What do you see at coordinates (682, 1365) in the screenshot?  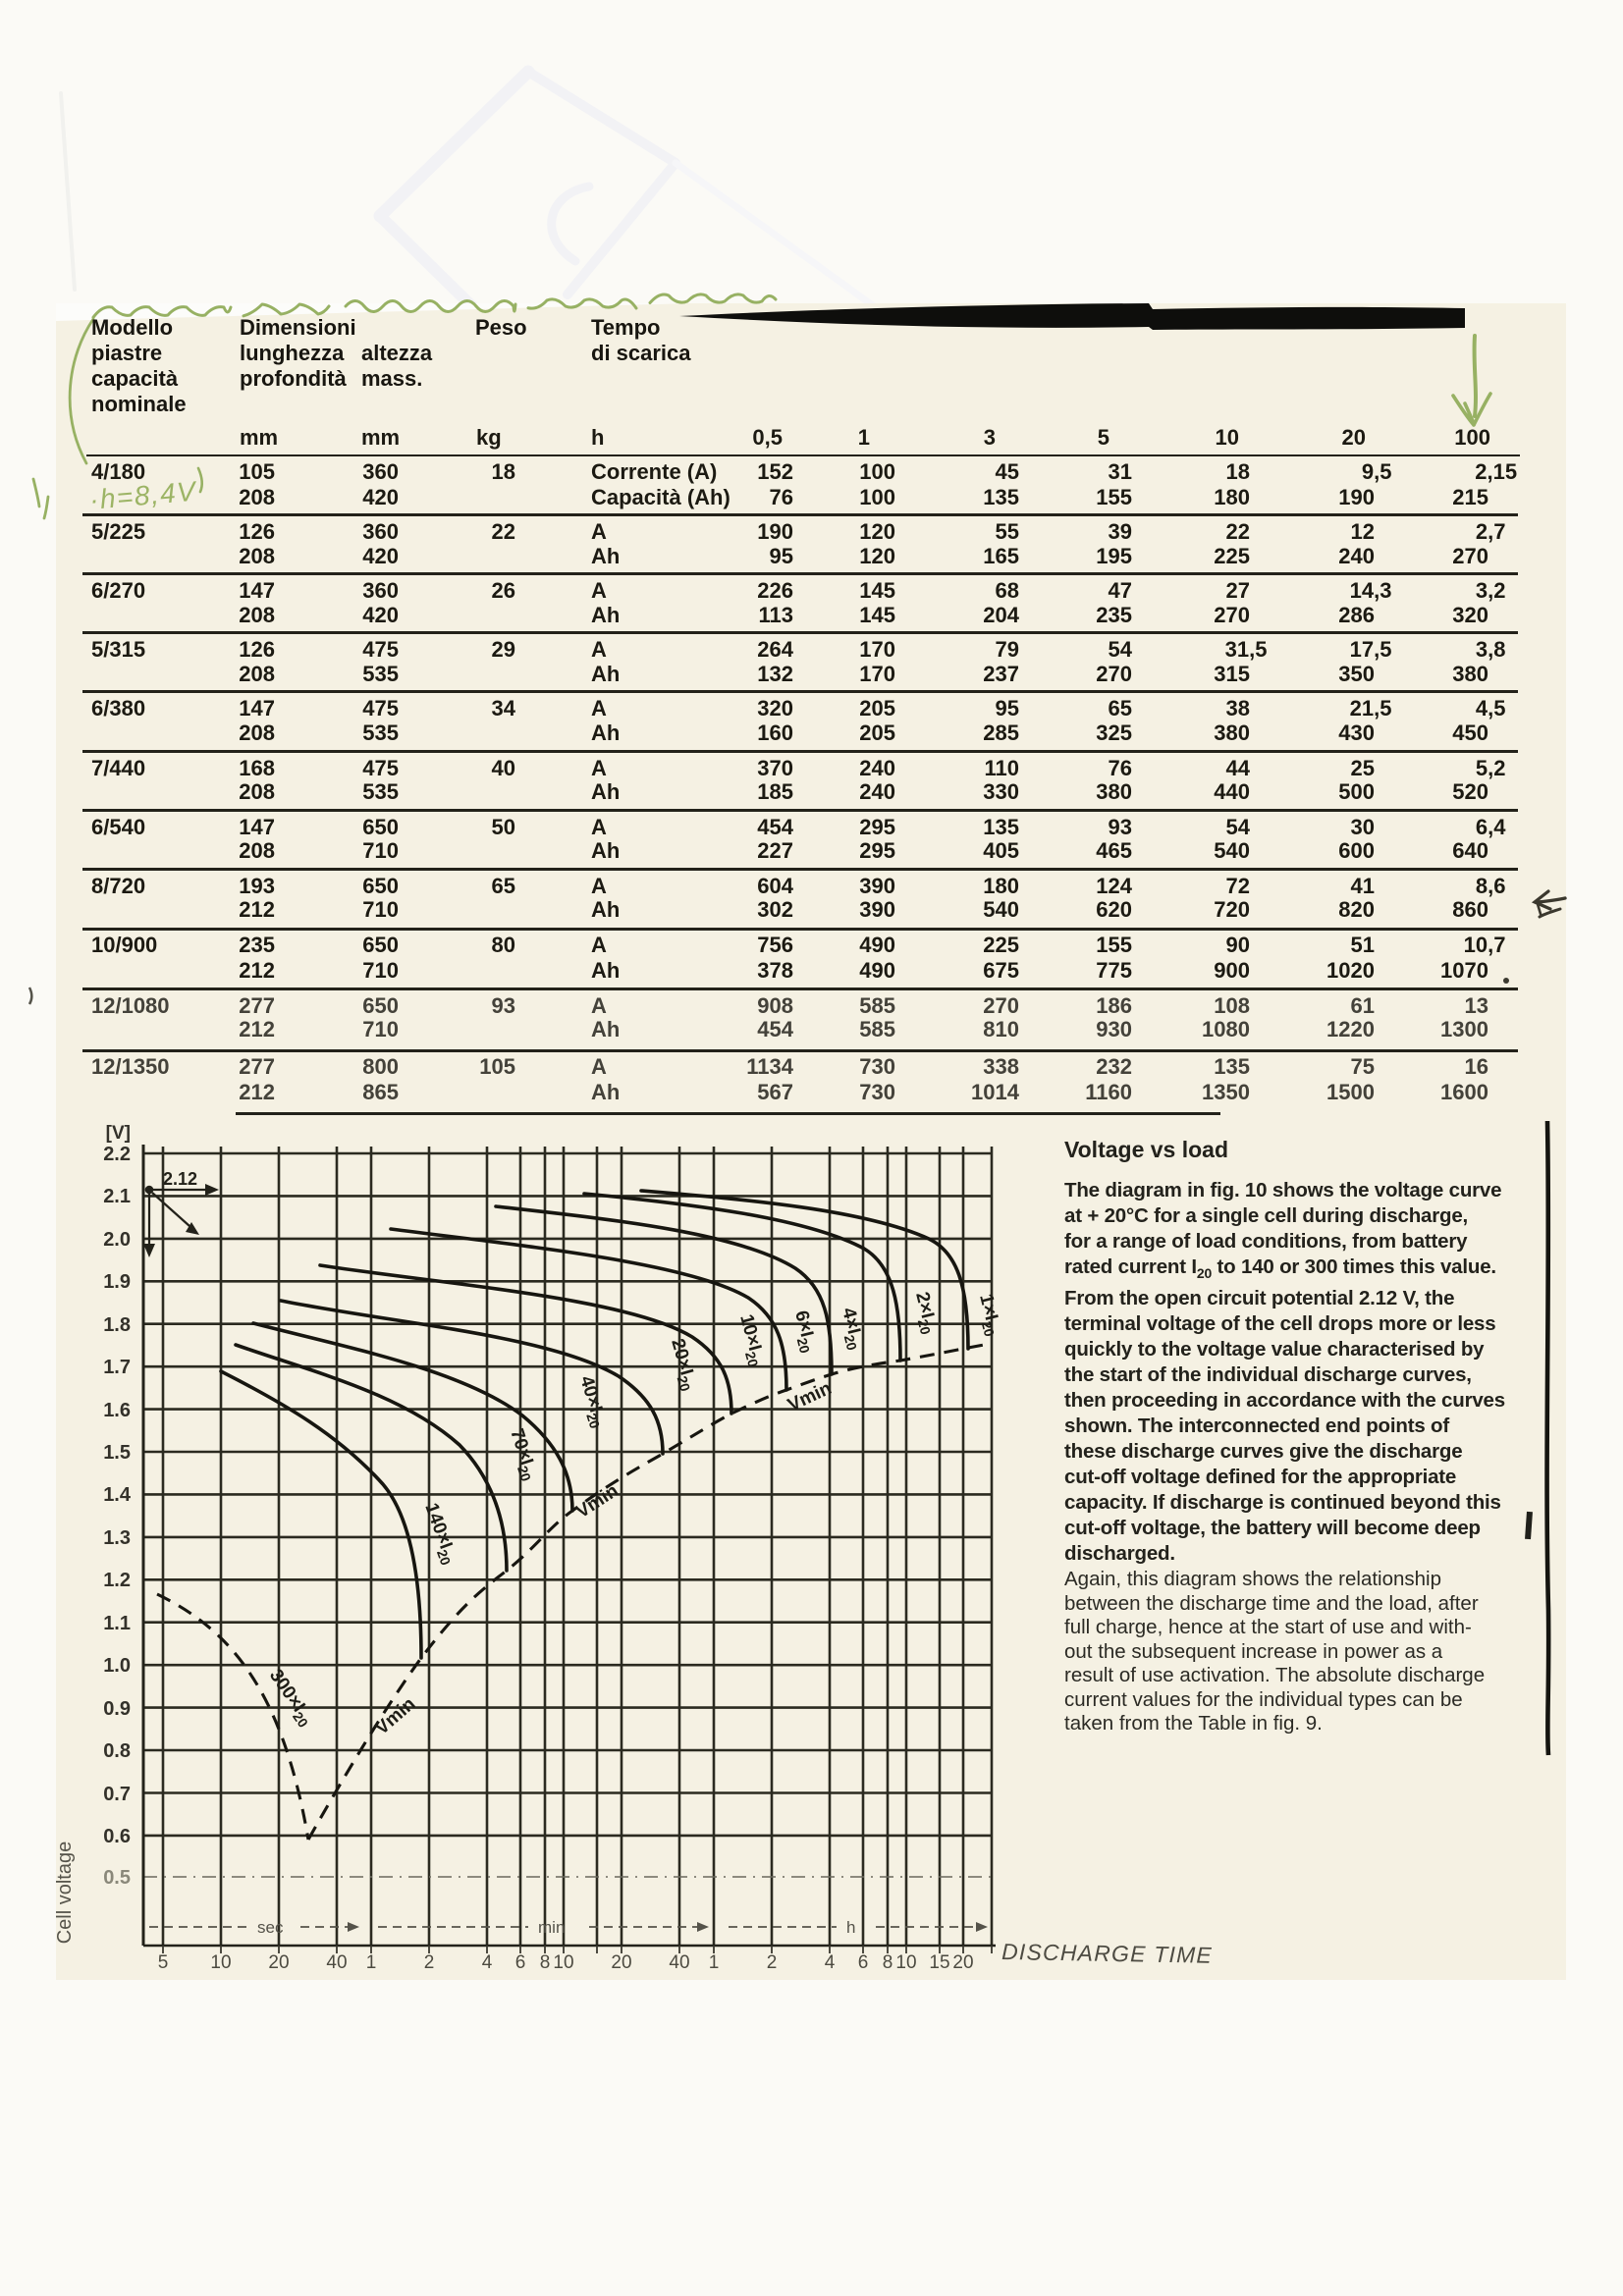 I see `svg-text: 20×I20` at bounding box center [682, 1365].